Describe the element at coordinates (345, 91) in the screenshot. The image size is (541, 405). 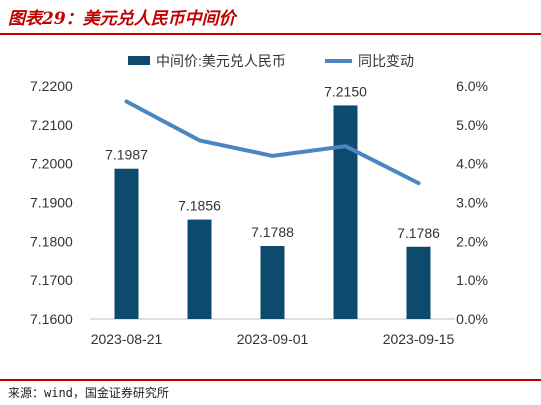
I see `bar-data-label: 7.2150` at that location.